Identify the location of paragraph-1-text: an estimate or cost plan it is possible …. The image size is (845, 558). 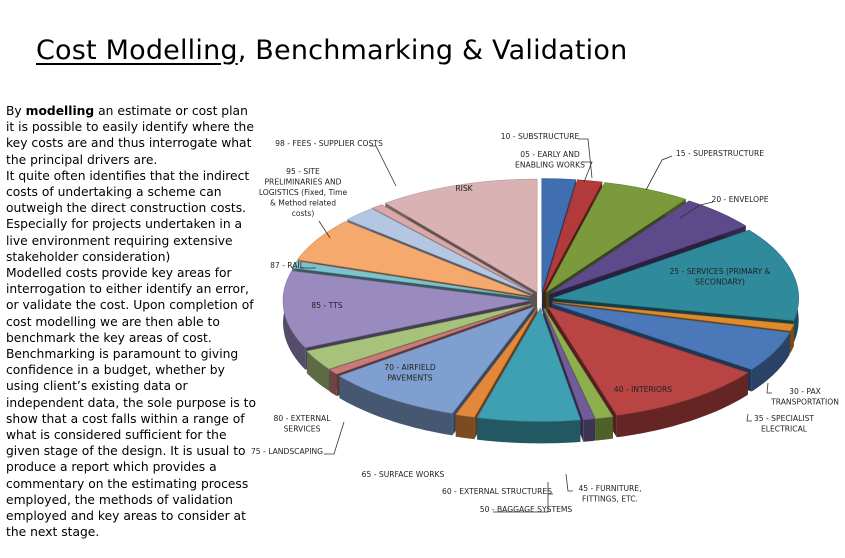
(130, 135).